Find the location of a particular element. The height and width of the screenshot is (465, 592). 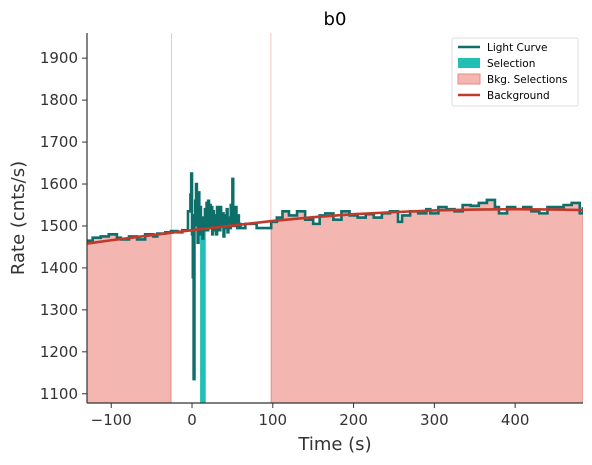

y-tick-label: 1800 is located at coordinates (59, 100).